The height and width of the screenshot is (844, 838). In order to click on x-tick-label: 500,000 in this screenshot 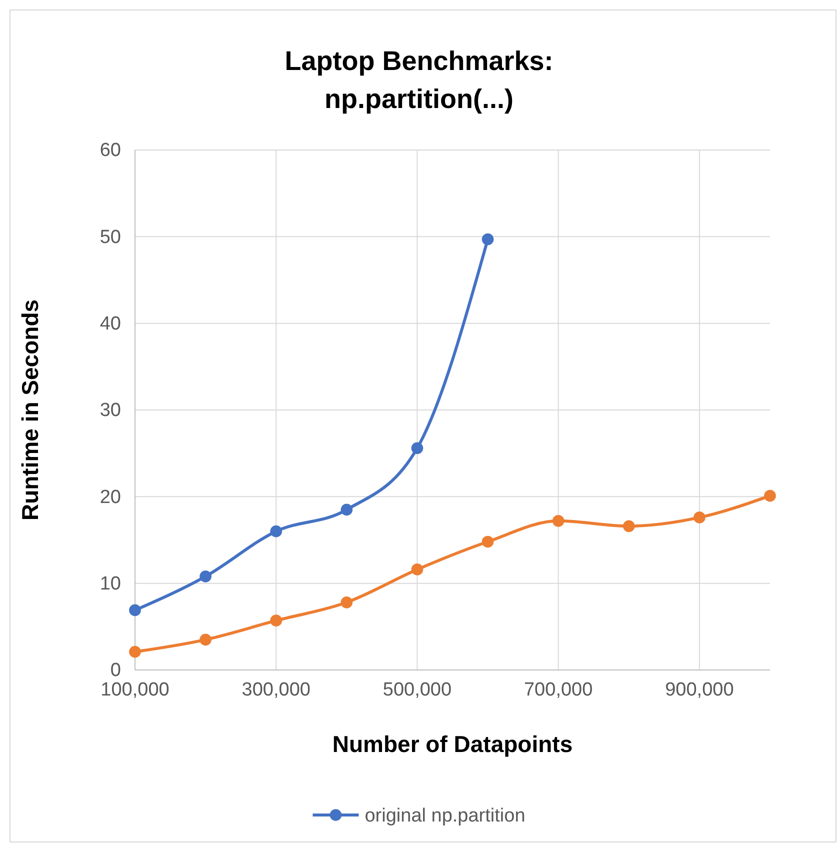, I will do `click(417, 689)`.